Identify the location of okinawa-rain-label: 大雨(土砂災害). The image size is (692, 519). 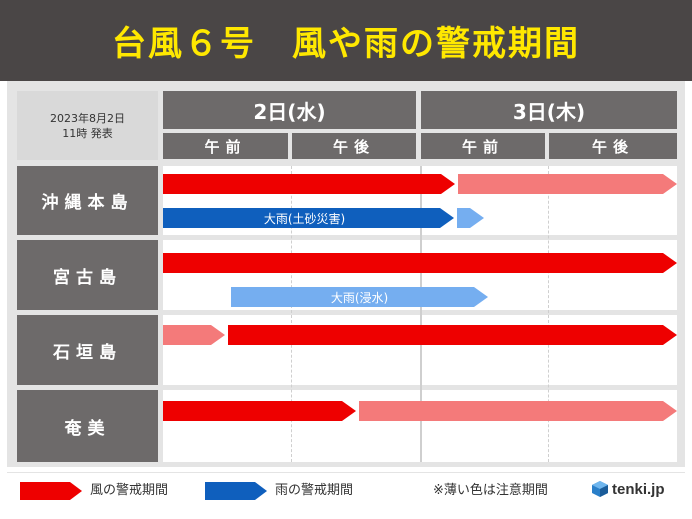
(304, 218).